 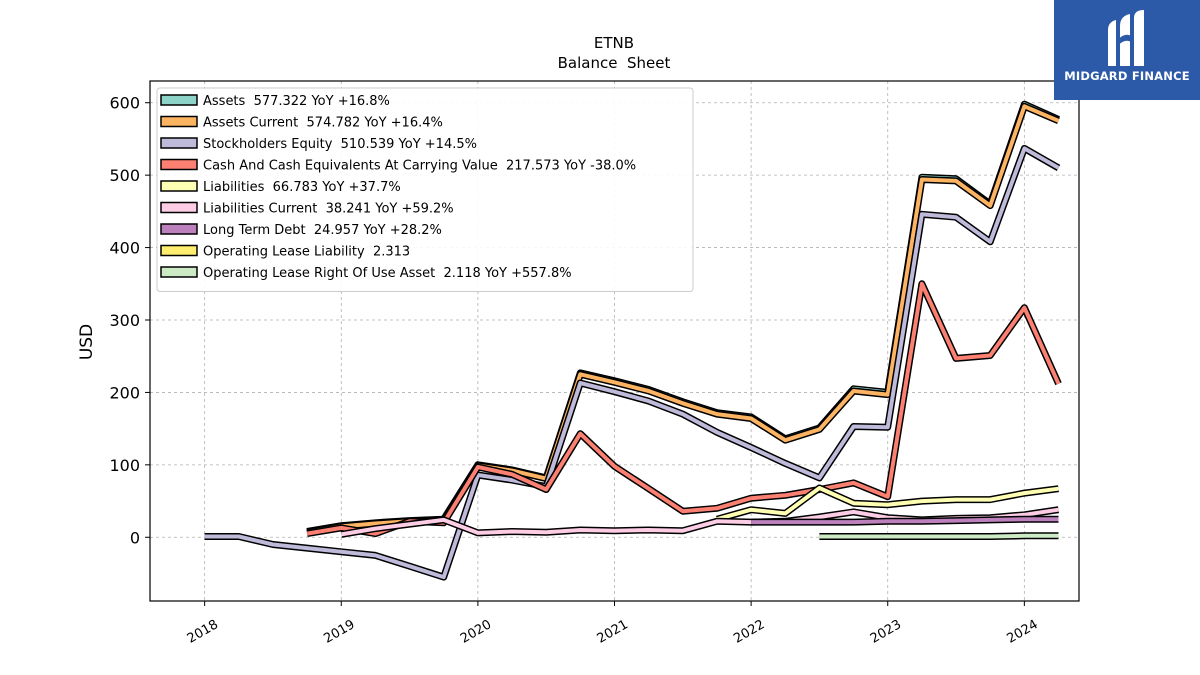 I want to click on legend-entry: Assets 577.322 YoY +16.8%, so click(x=275, y=101).